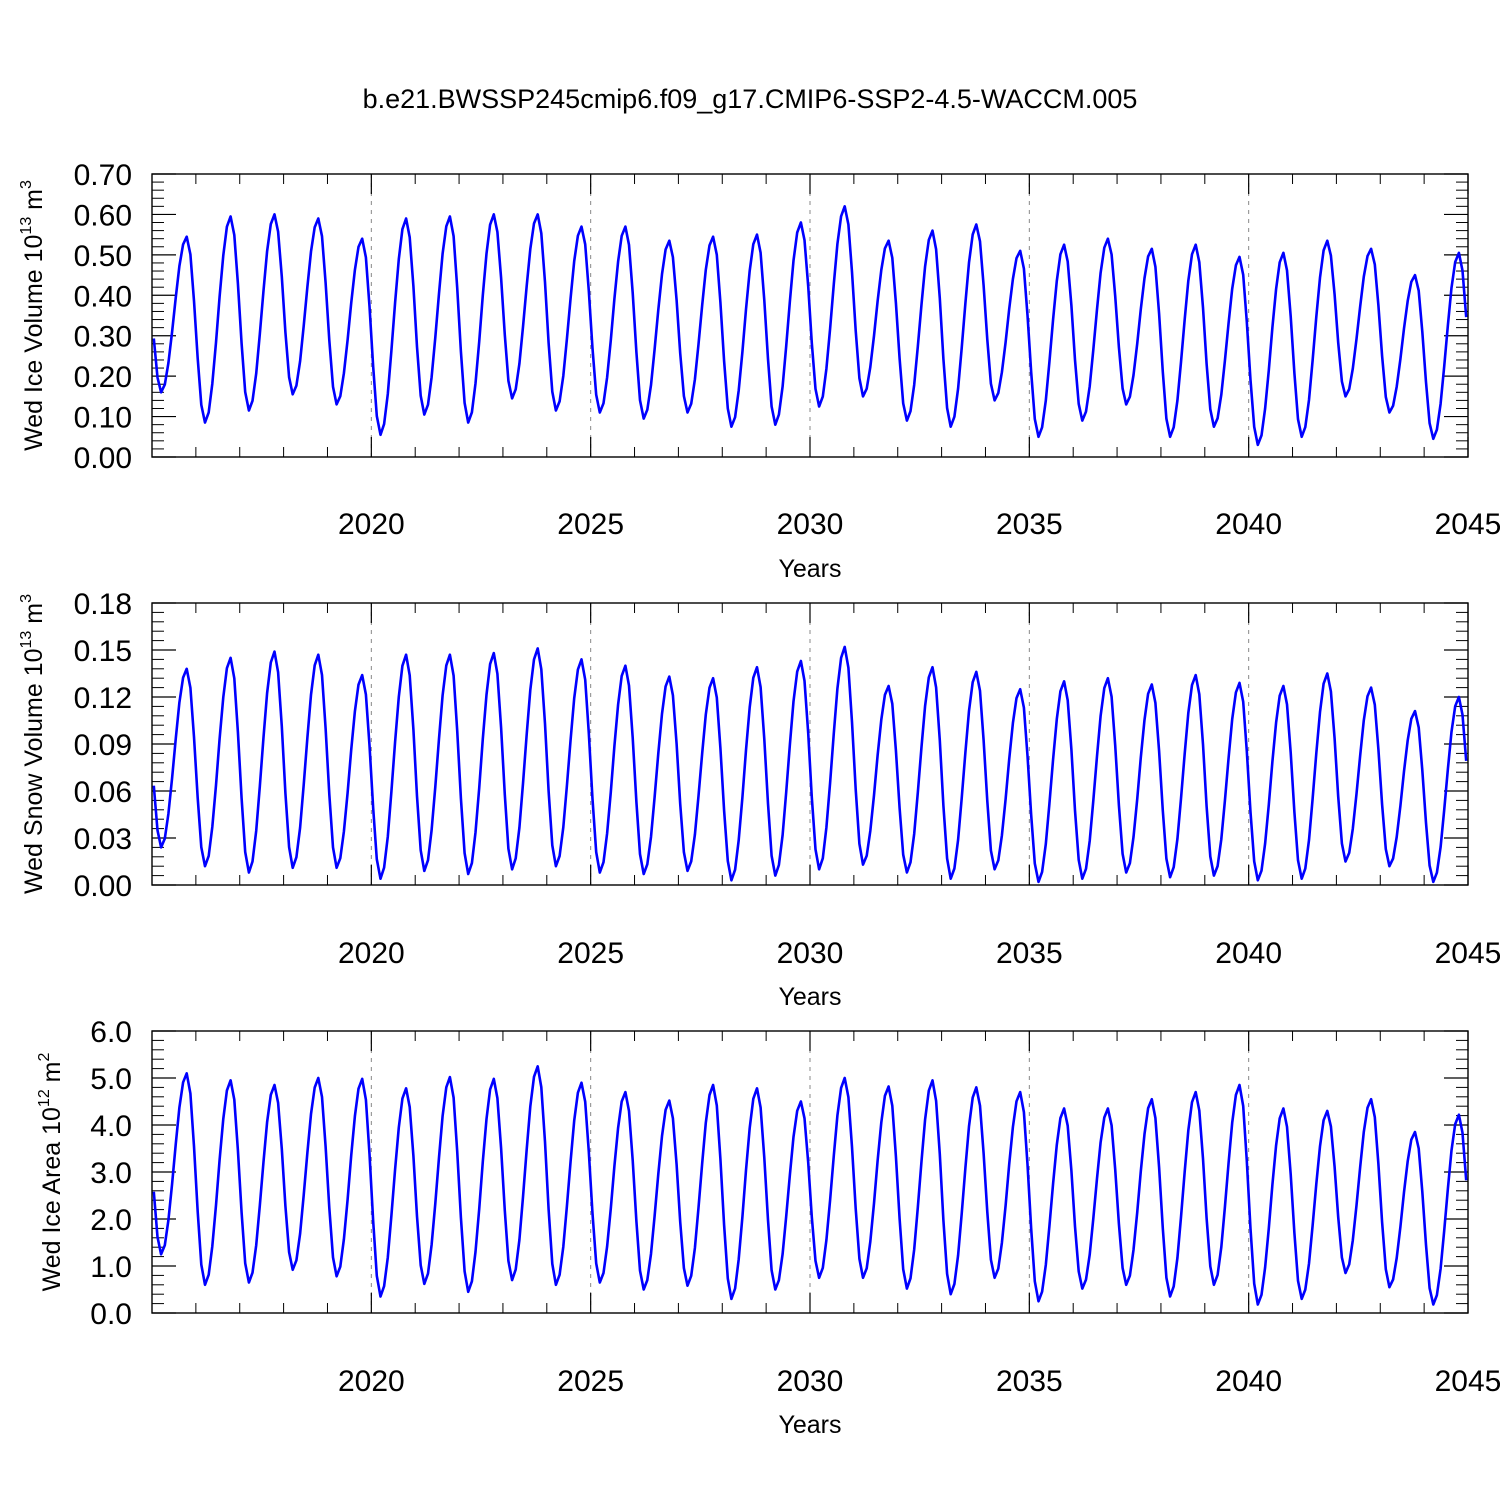 The image size is (1500, 1505). I want to click on y-tick-label: 0.06, so click(103, 792).